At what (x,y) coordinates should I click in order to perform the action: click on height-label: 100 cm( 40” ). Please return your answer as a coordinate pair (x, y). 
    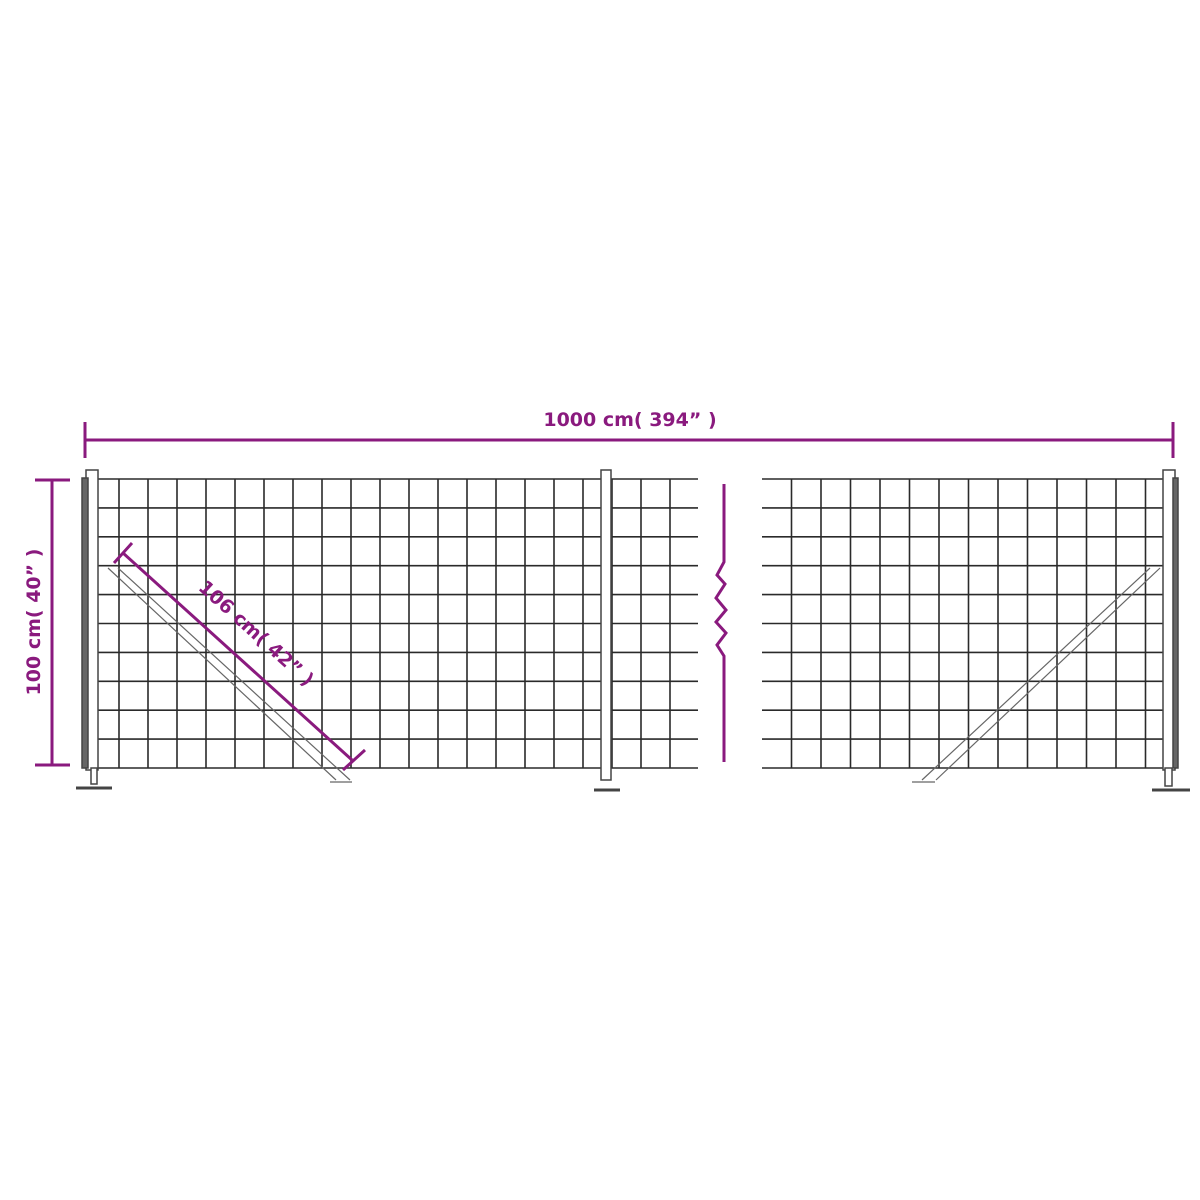
    Looking at the image, I should click on (34, 622).